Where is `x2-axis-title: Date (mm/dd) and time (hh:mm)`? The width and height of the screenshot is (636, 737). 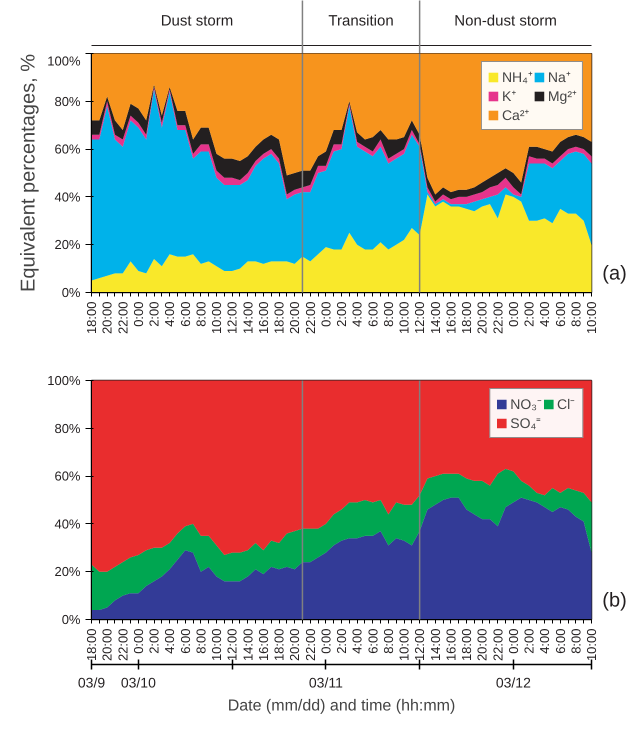 x2-axis-title: Date (mm/dd) and time (hh:mm) is located at coordinates (342, 706).